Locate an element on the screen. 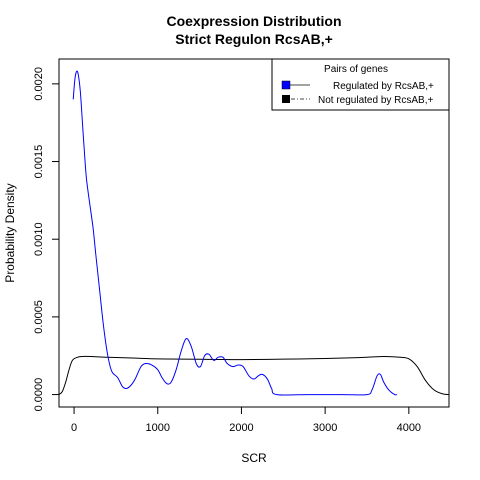 The height and width of the screenshot is (480, 480). legend-label-not-regulated: Not regulated by RcsAB,+ is located at coordinates (375, 100).